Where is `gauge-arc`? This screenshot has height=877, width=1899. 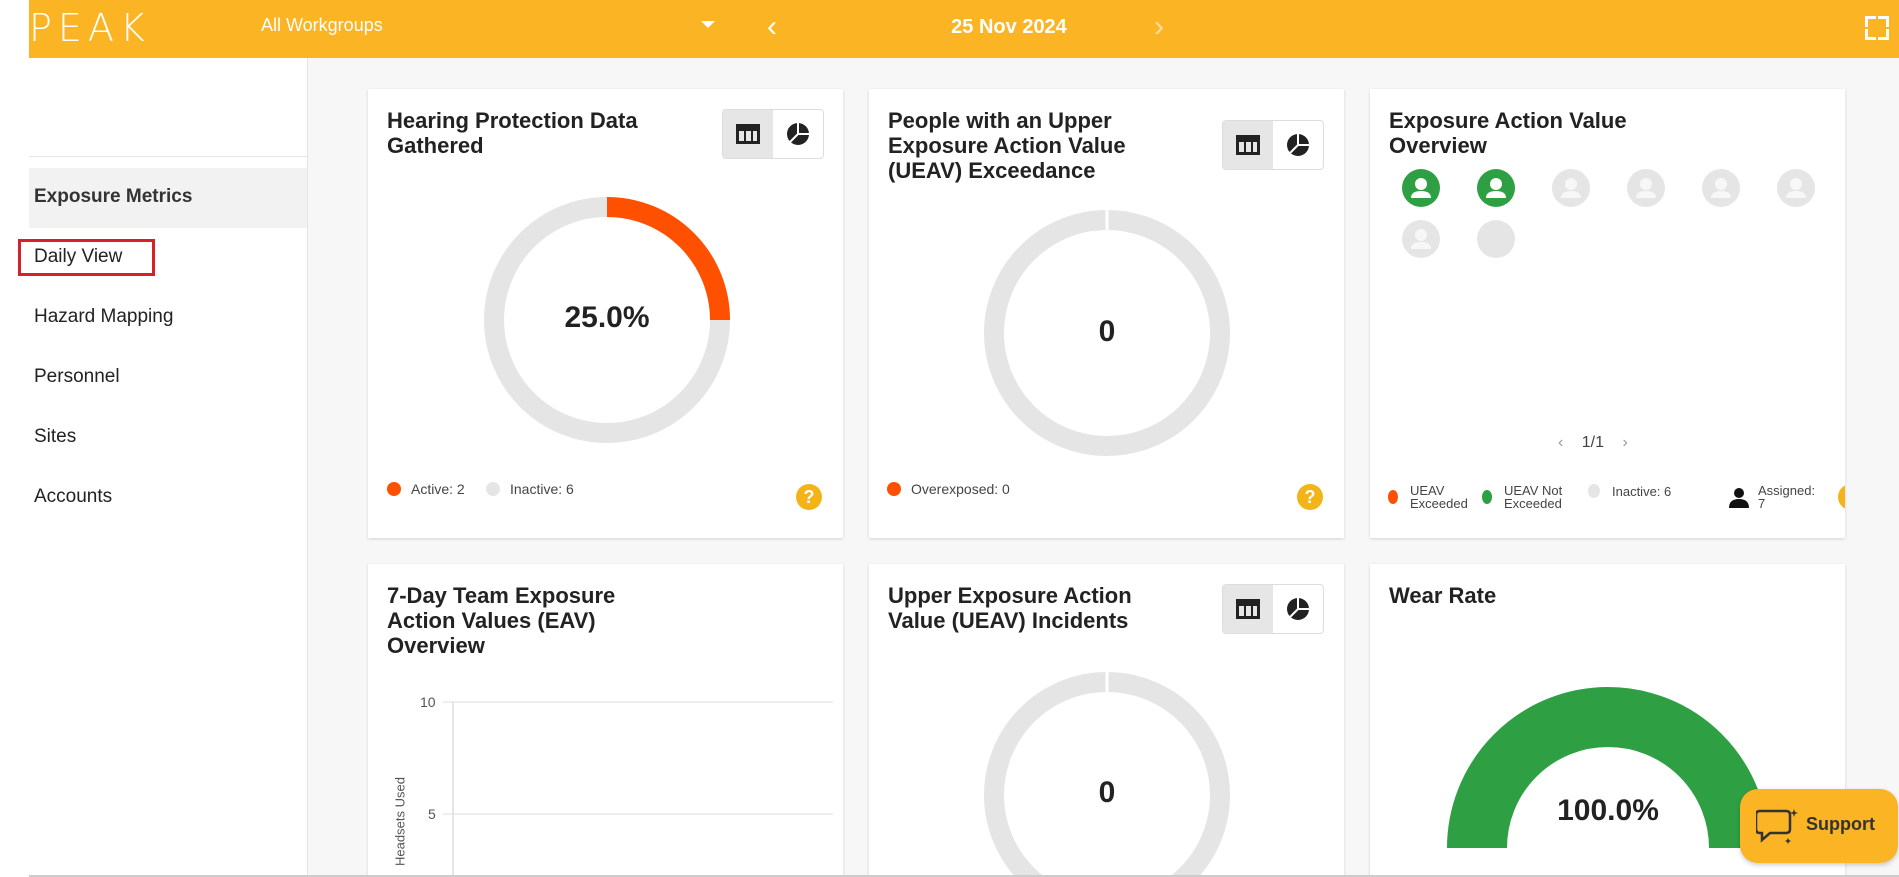 gauge-arc is located at coordinates (1608, 767).